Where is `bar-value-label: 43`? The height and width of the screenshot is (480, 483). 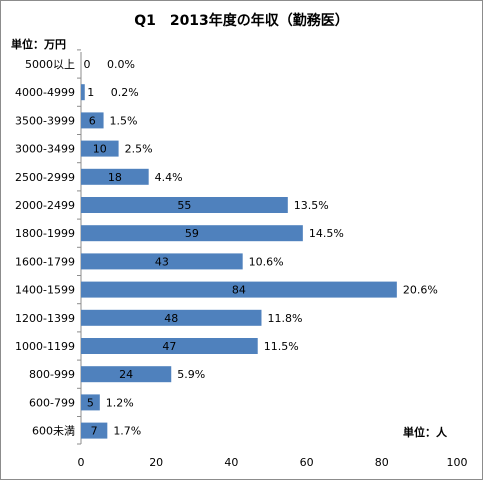 bar-value-label: 43 is located at coordinates (162, 261).